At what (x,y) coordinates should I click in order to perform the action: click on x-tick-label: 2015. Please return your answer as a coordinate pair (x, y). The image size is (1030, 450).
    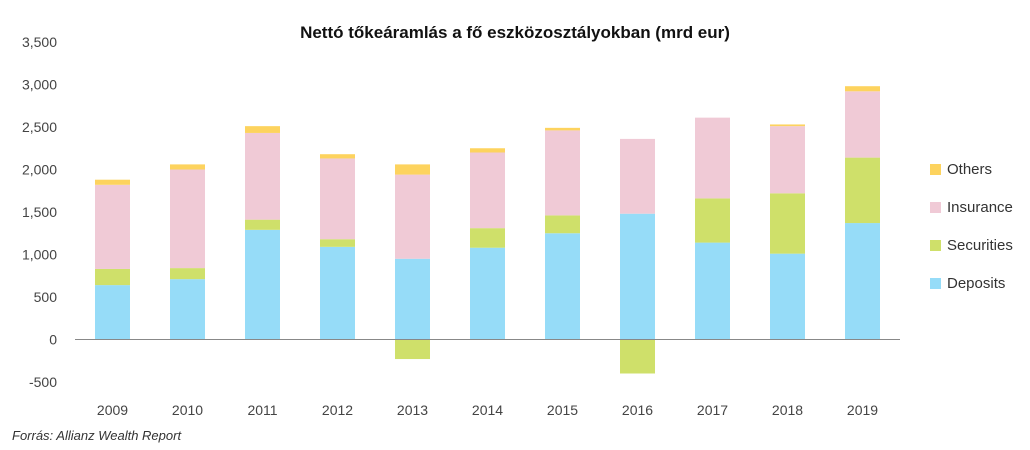
    Looking at the image, I should click on (562, 410).